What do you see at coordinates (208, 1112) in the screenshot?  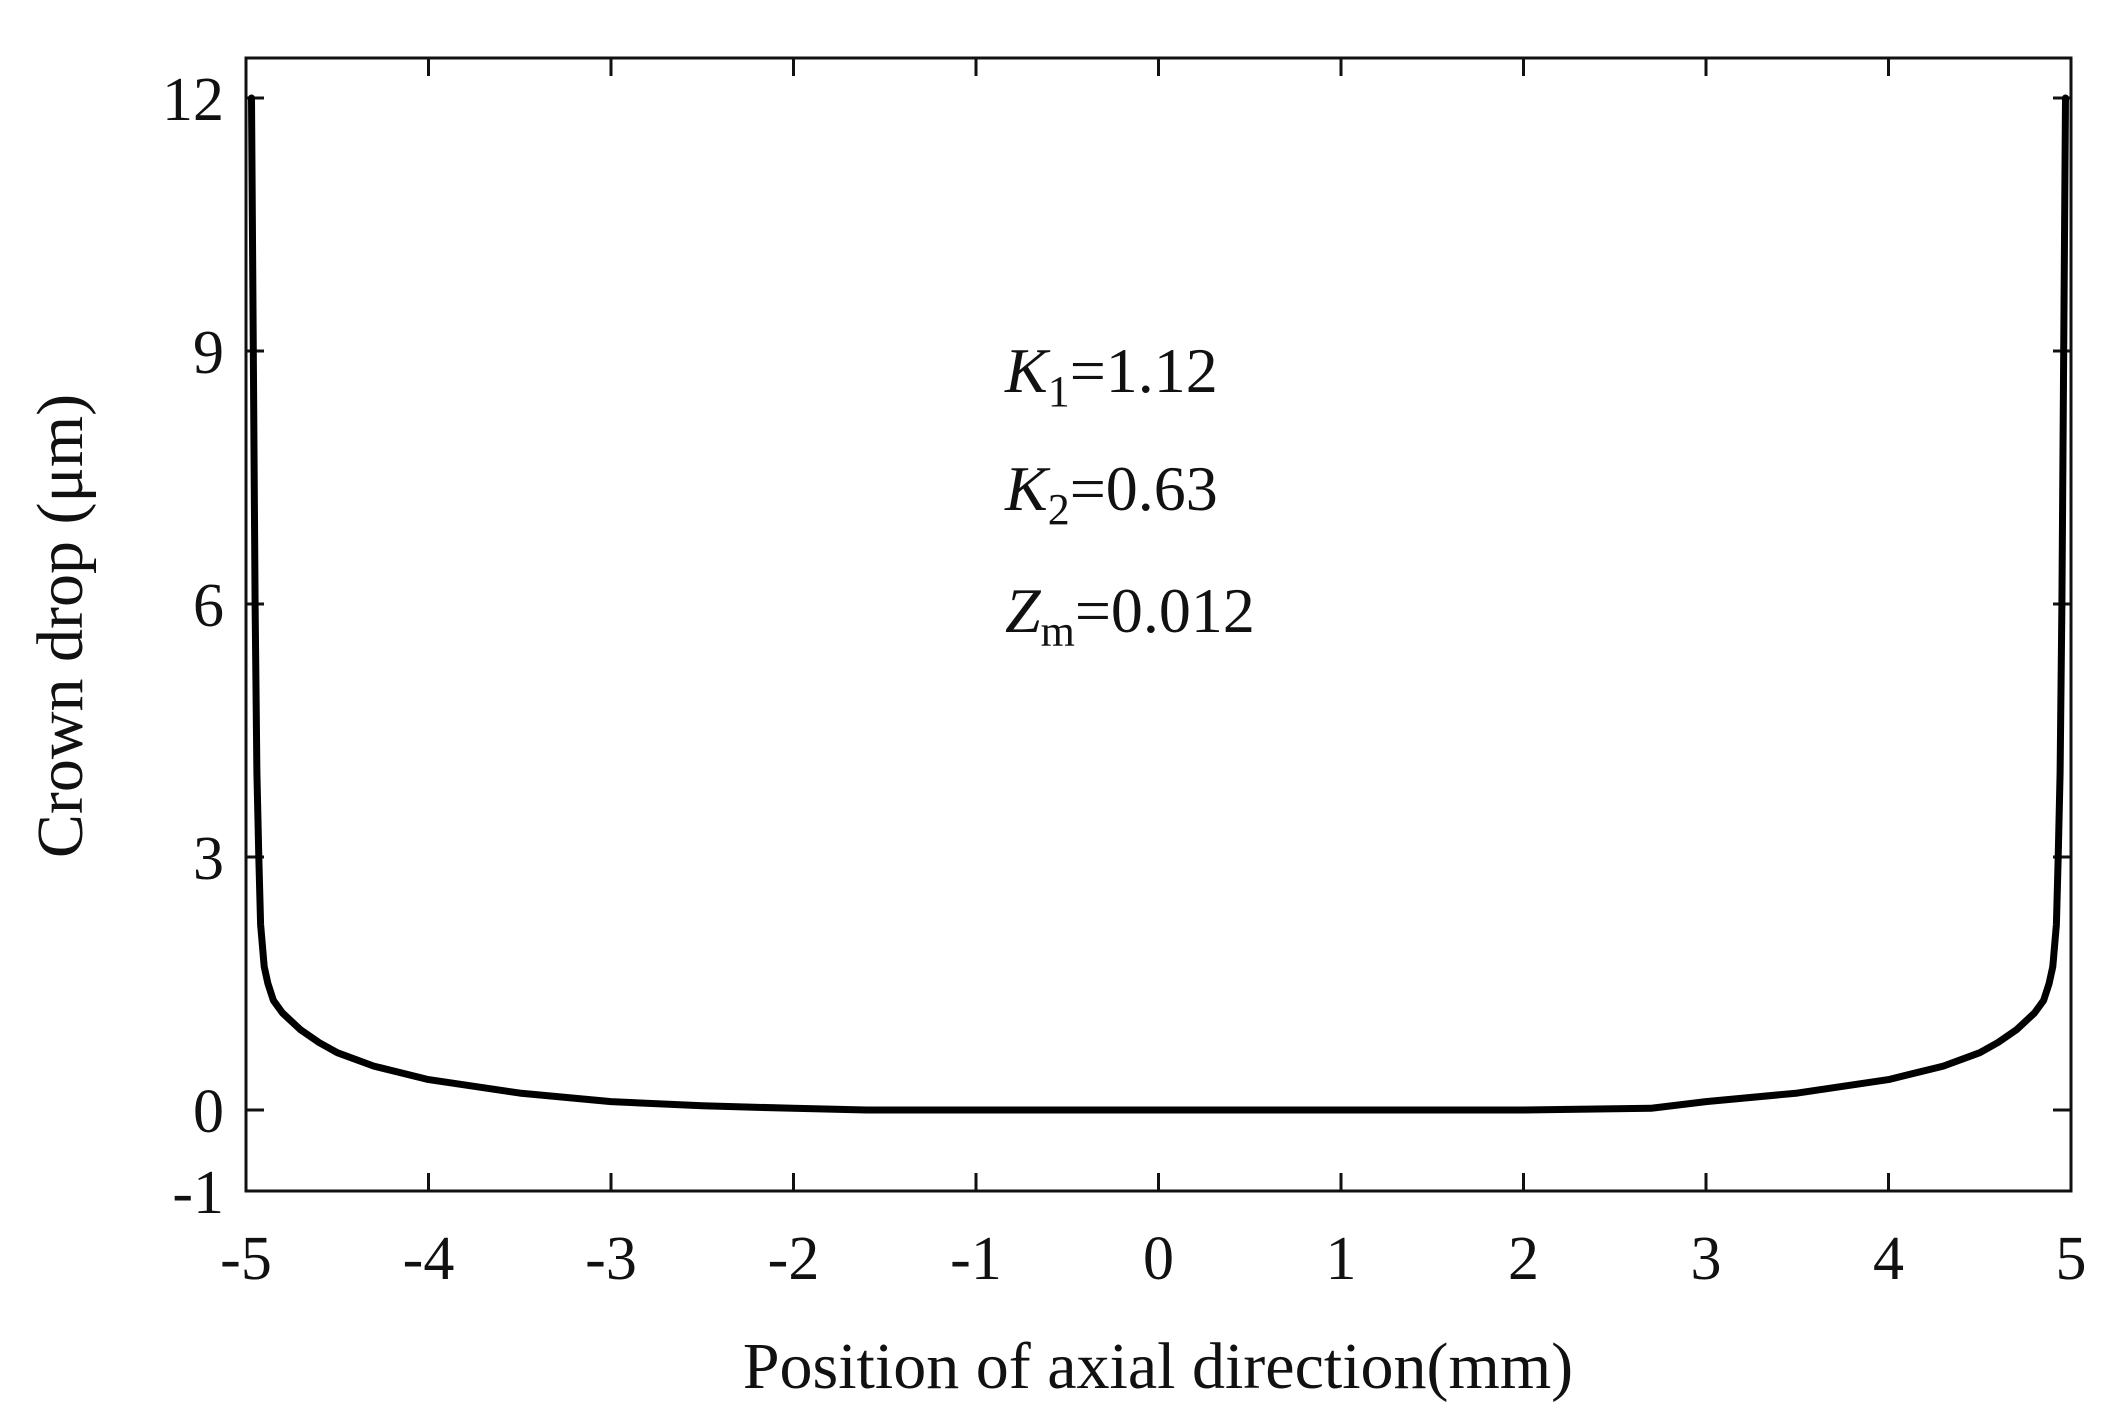 I see `y-tick-label: 0` at bounding box center [208, 1112].